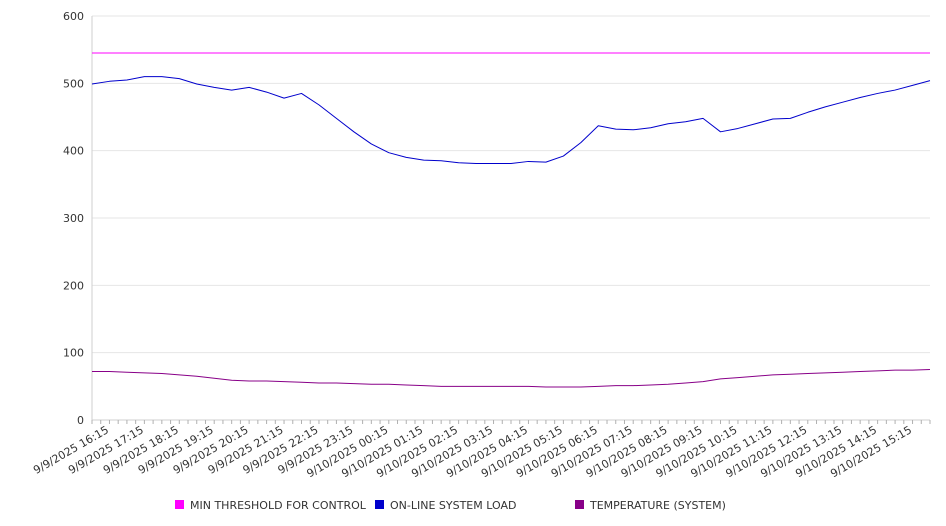 The height and width of the screenshot is (526, 946). What do you see at coordinates (73, 151) in the screenshot?
I see `y-tick-label: 400` at bounding box center [73, 151].